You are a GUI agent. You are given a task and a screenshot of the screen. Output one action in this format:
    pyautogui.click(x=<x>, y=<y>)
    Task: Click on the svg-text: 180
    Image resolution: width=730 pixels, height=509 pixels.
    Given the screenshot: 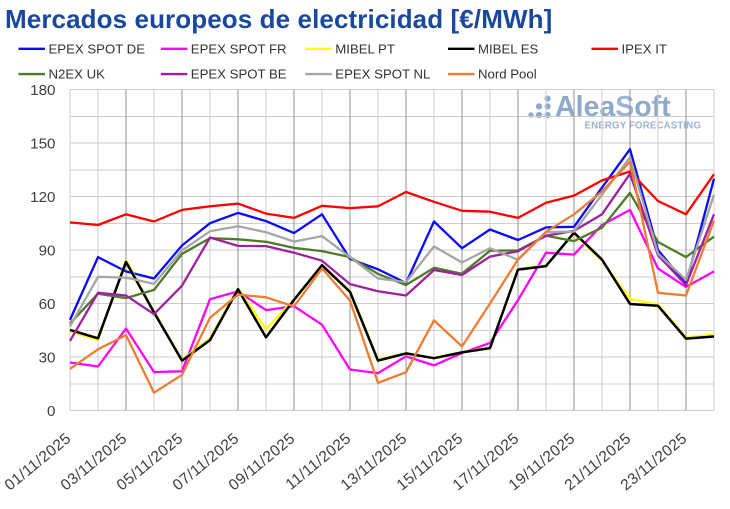 What is the action you would take?
    pyautogui.click(x=42, y=90)
    